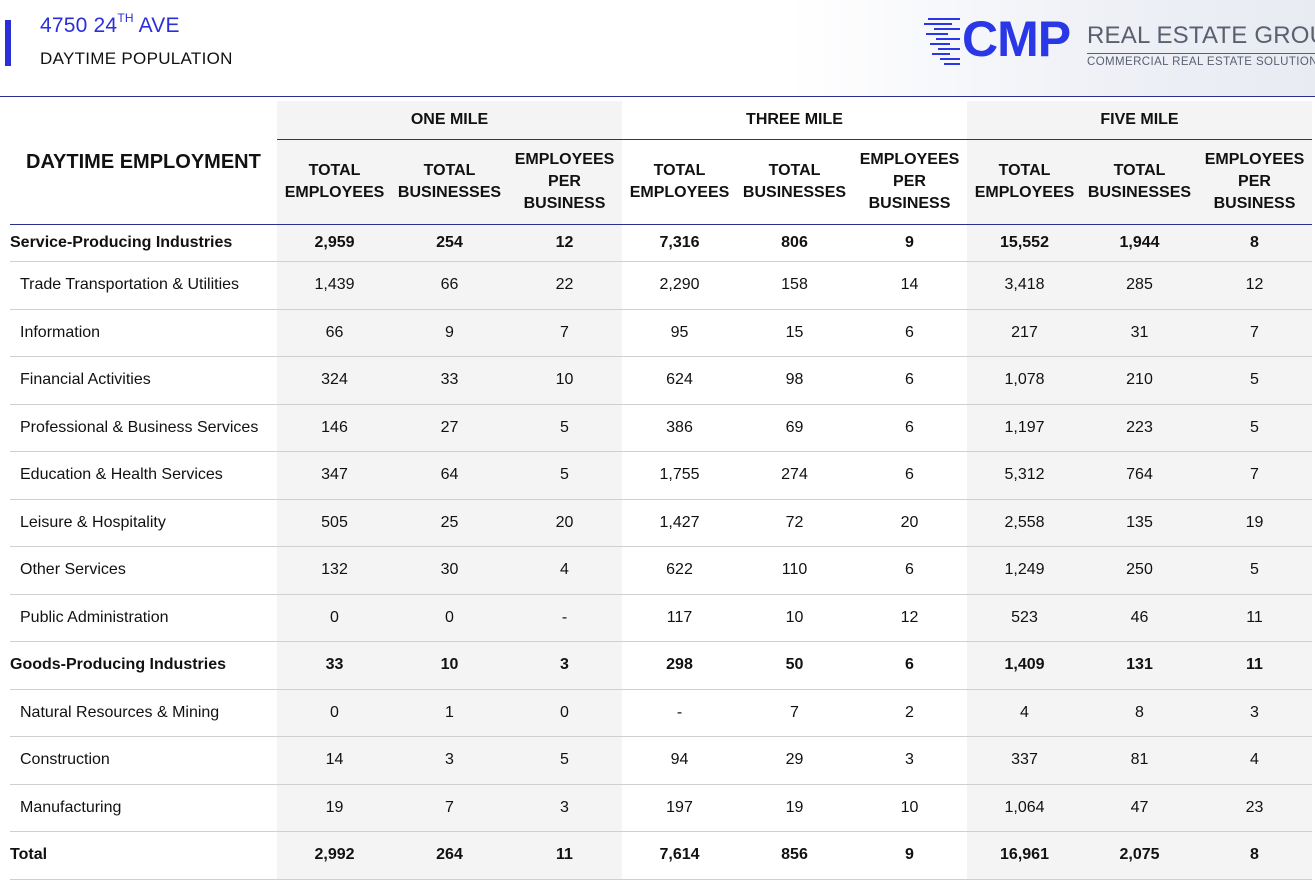 This screenshot has width=1315, height=882. Describe the element at coordinates (794, 380) in the screenshot. I see `table-cell: 98` at that location.